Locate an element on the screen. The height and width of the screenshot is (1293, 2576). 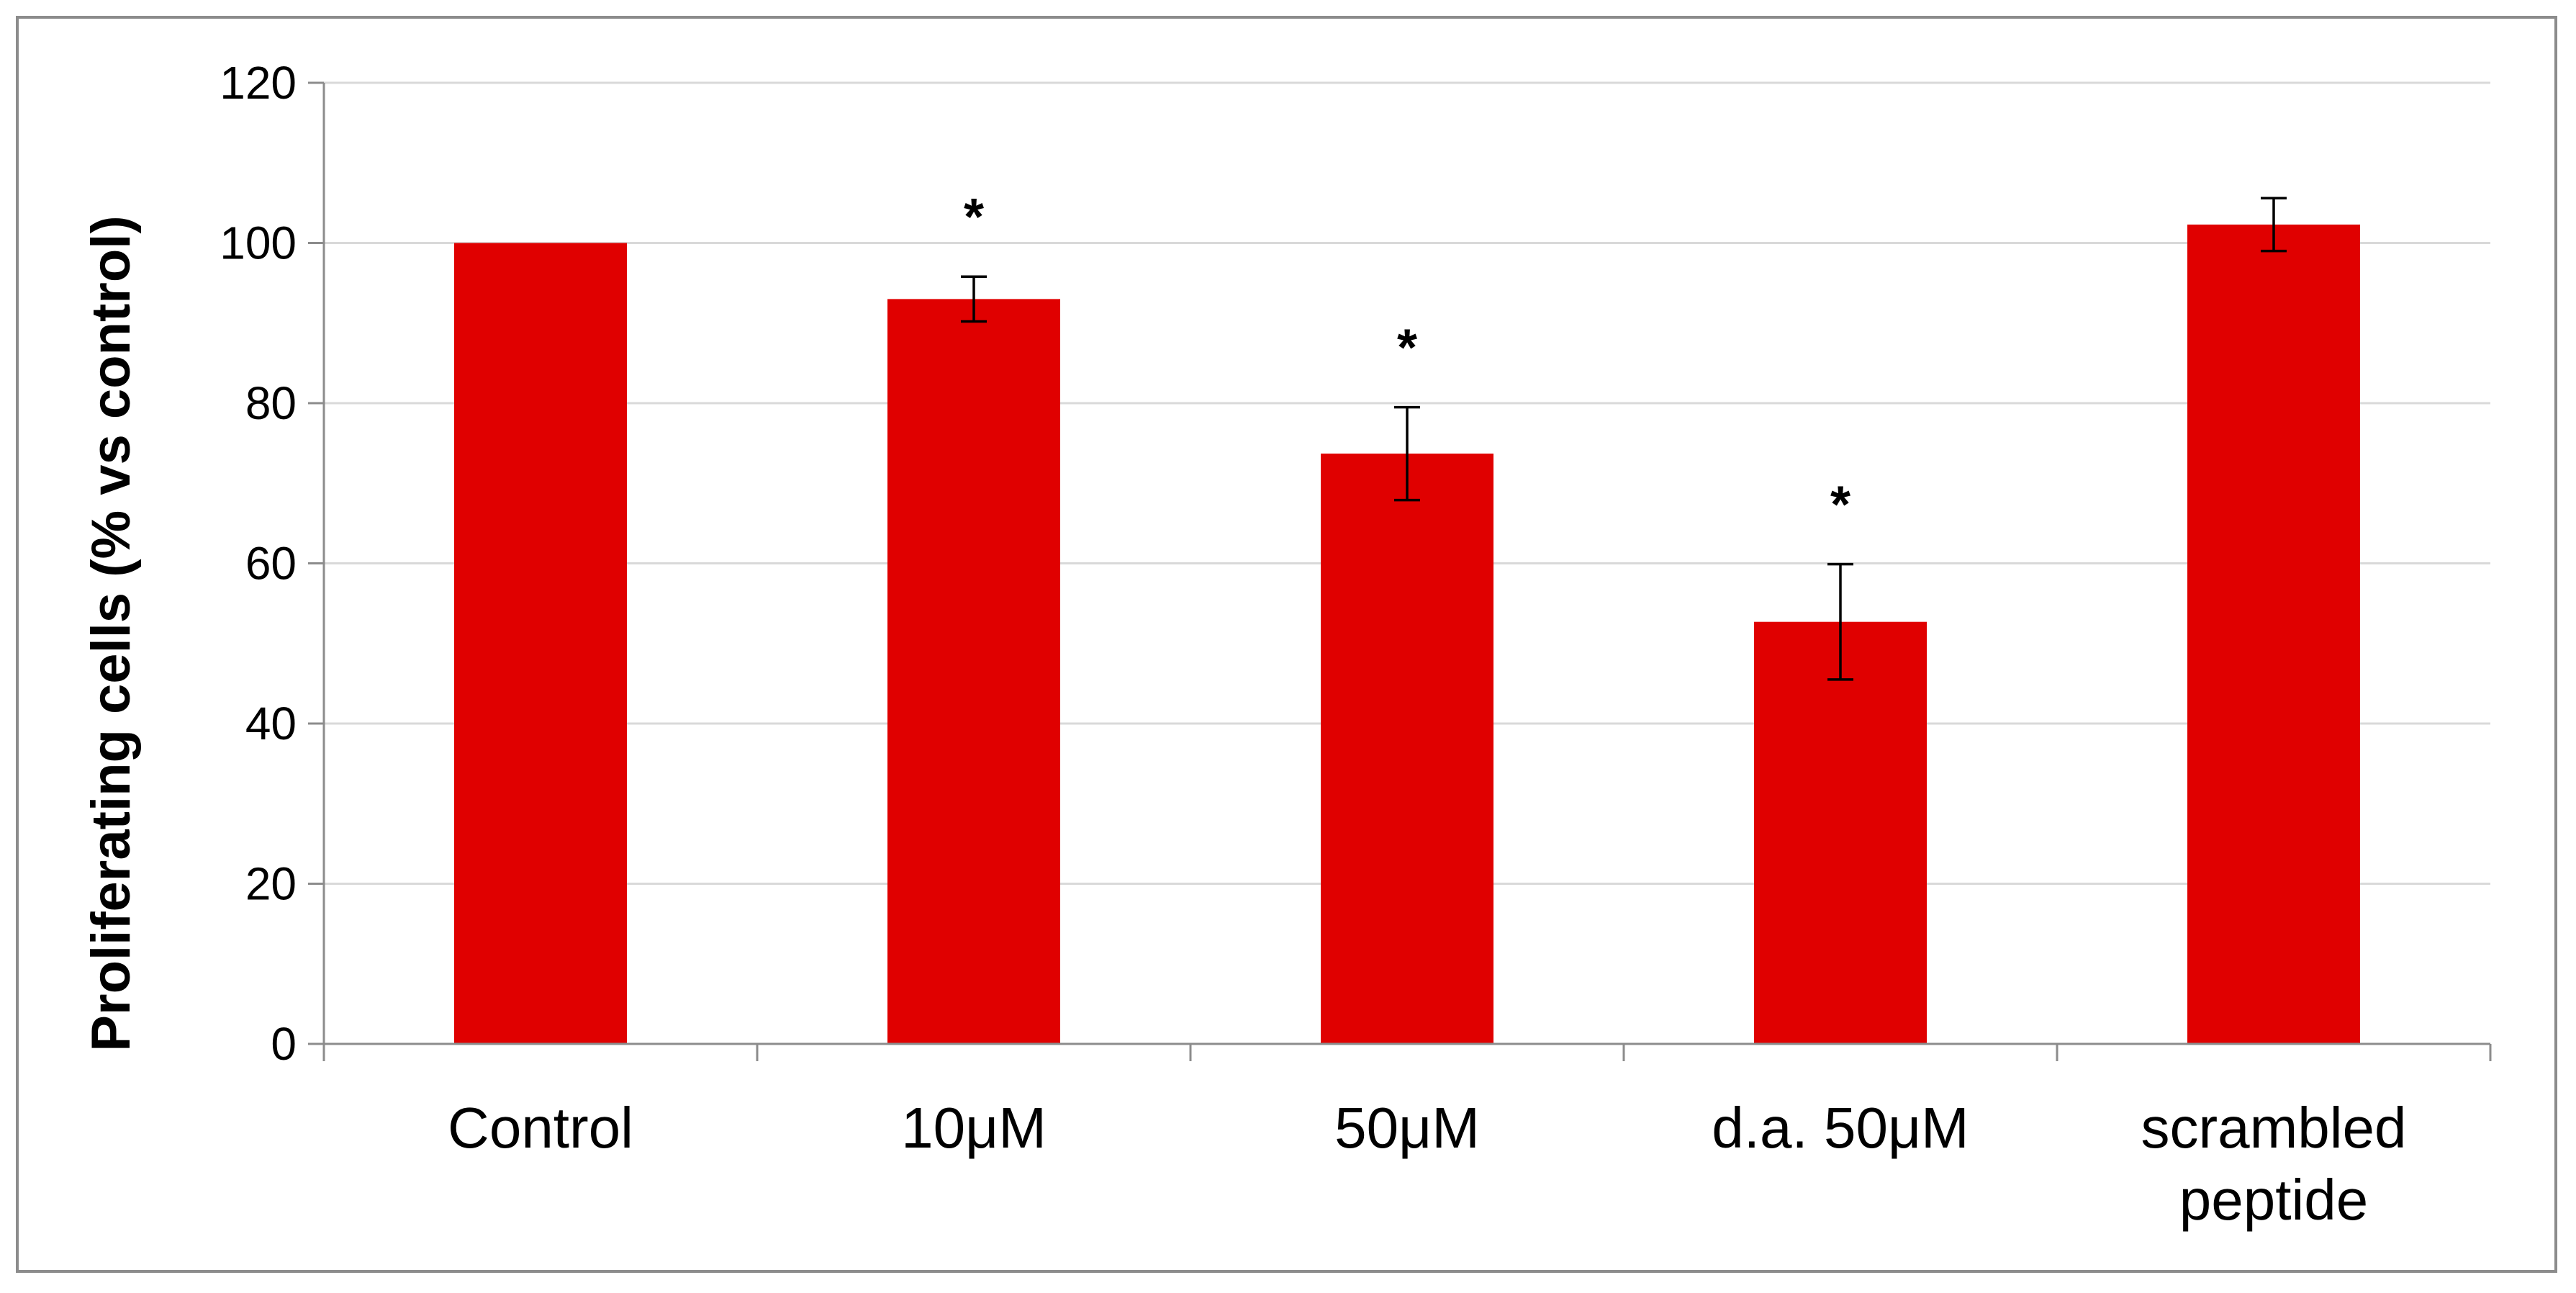
y-axis-title: Proliferating cells (% vs control) is located at coordinates (111, 633).